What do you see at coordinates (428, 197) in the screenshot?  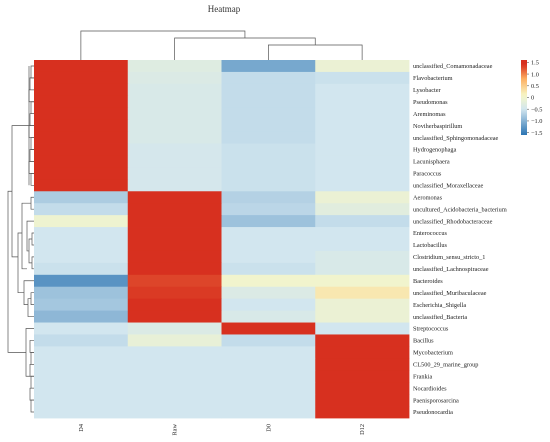 I see `row-label: Aeromonas` at bounding box center [428, 197].